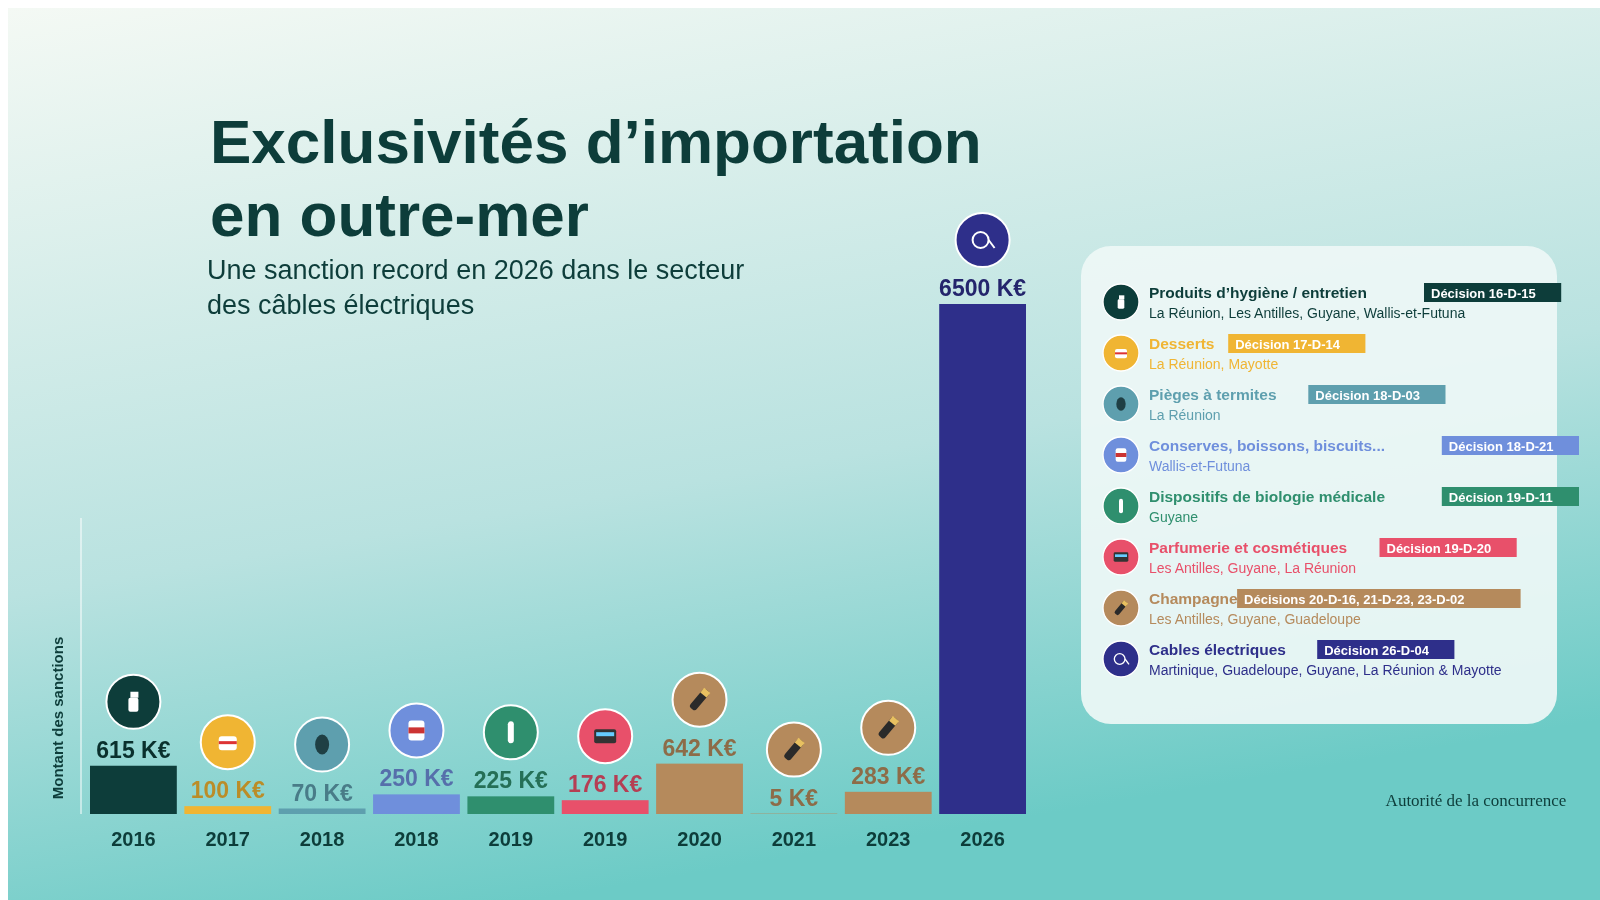 The image size is (1600, 900). I want to click on text: Les Antilles, Guyane, La Réunion, so click(1253, 568).